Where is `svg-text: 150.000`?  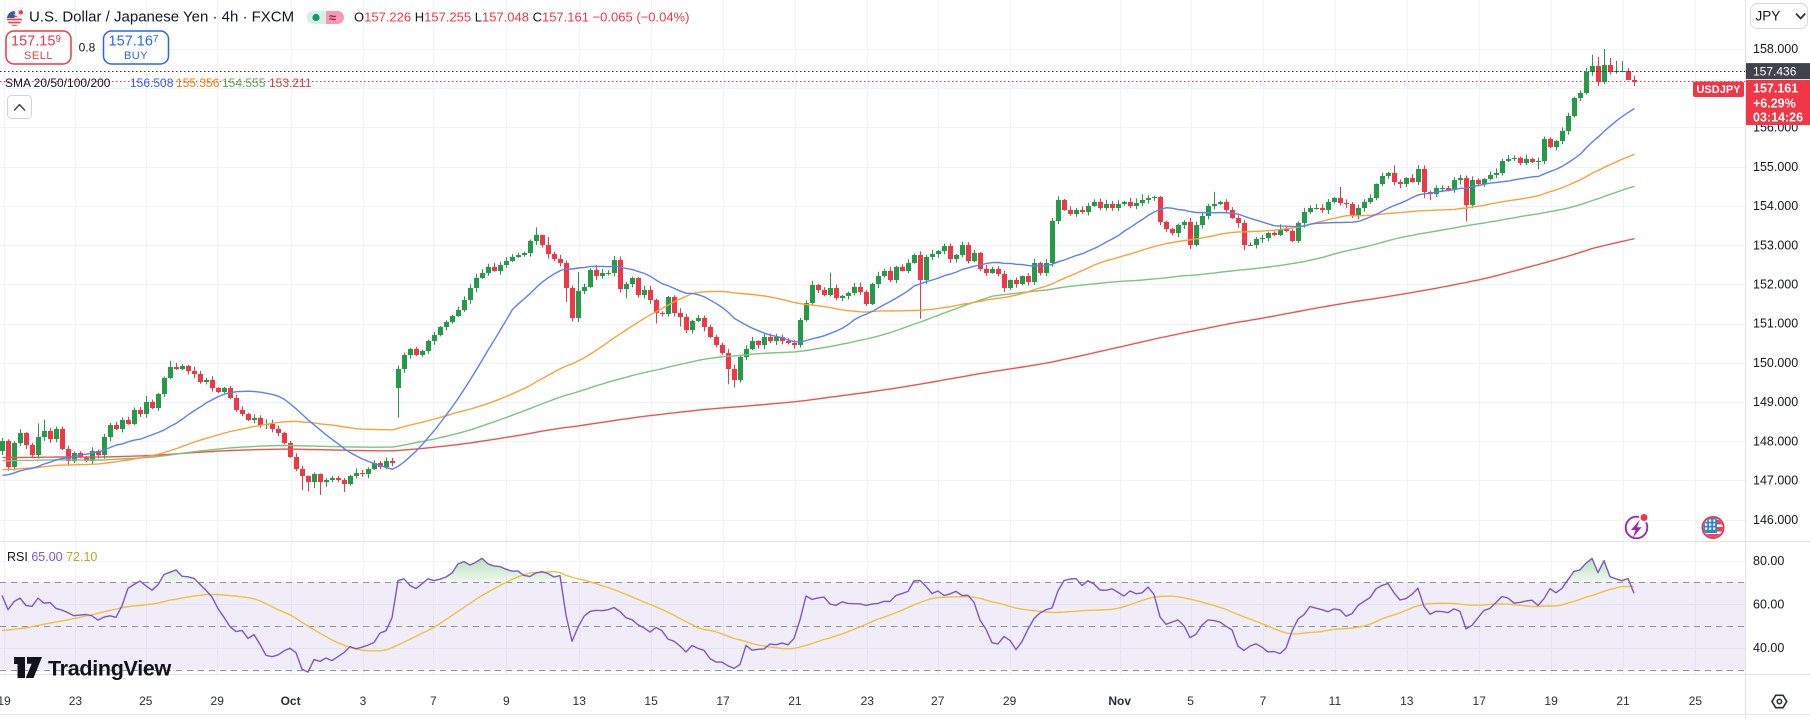
svg-text: 150.000 is located at coordinates (1775, 363).